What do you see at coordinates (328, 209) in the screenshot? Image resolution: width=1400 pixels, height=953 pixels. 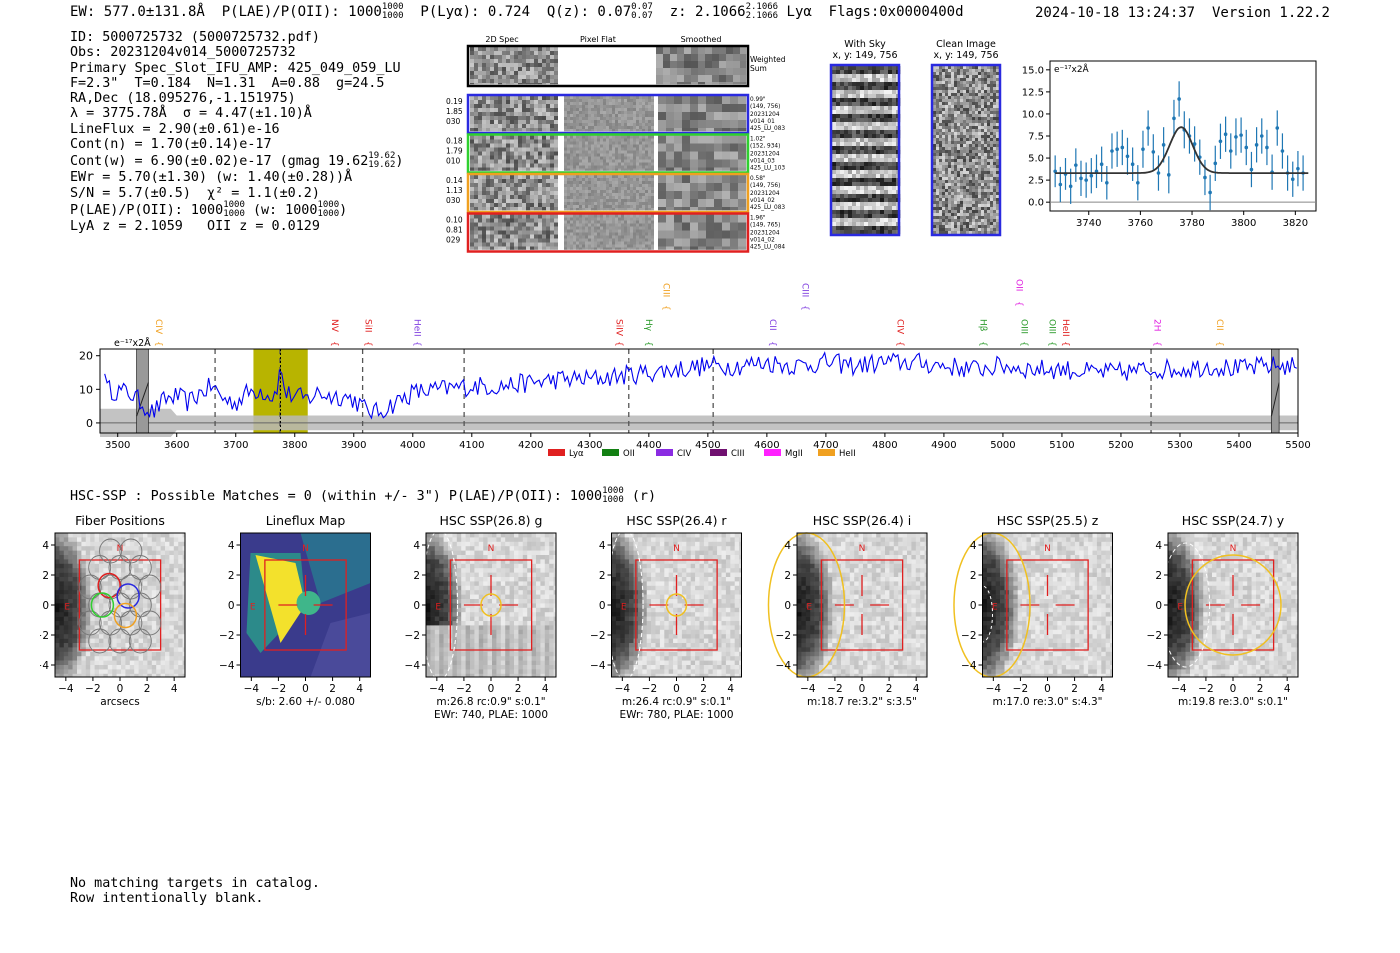 I see `info-plae-w-frac: 1000 1000` at bounding box center [328, 209].